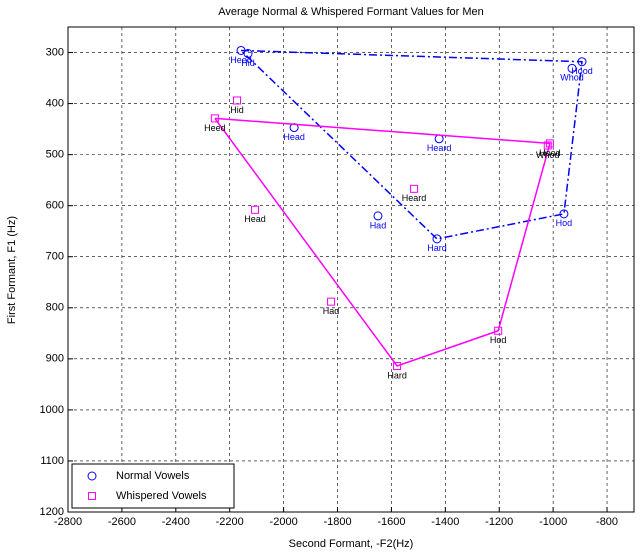 The image size is (643, 558). Describe the element at coordinates (55, 103) in the screenshot. I see `y-tick-label: 400` at that location.